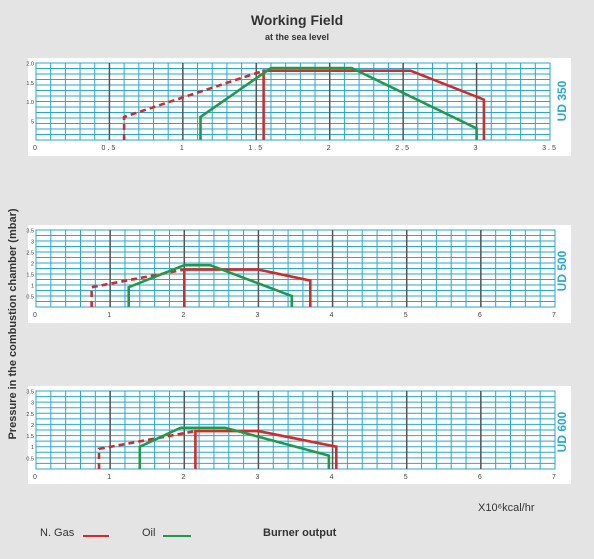  I want to click on y-tick-label: 2.0, so click(30, 65).